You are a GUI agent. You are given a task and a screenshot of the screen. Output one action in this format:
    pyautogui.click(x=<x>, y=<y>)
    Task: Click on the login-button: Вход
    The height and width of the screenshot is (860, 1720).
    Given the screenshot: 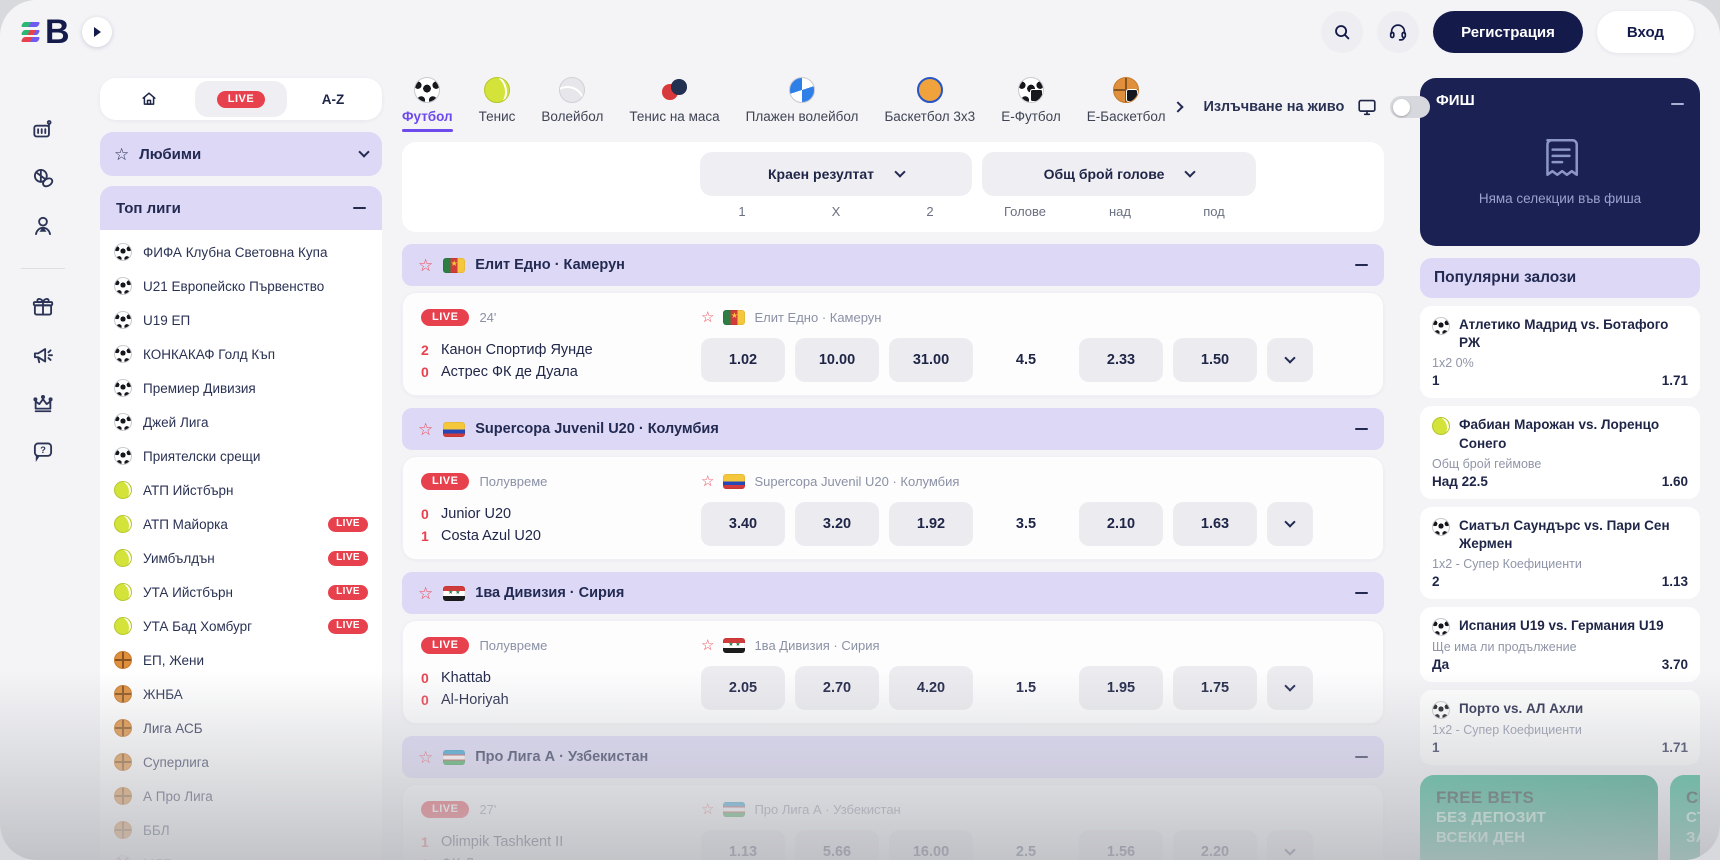 What is the action you would take?
    pyautogui.click(x=1645, y=32)
    